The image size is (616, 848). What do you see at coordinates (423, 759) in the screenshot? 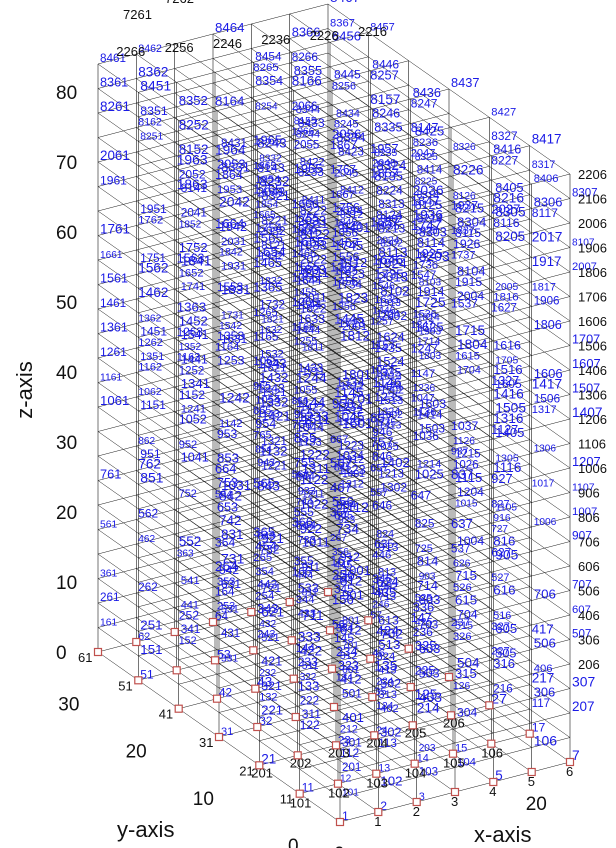
I see `node-label: 14` at bounding box center [423, 759].